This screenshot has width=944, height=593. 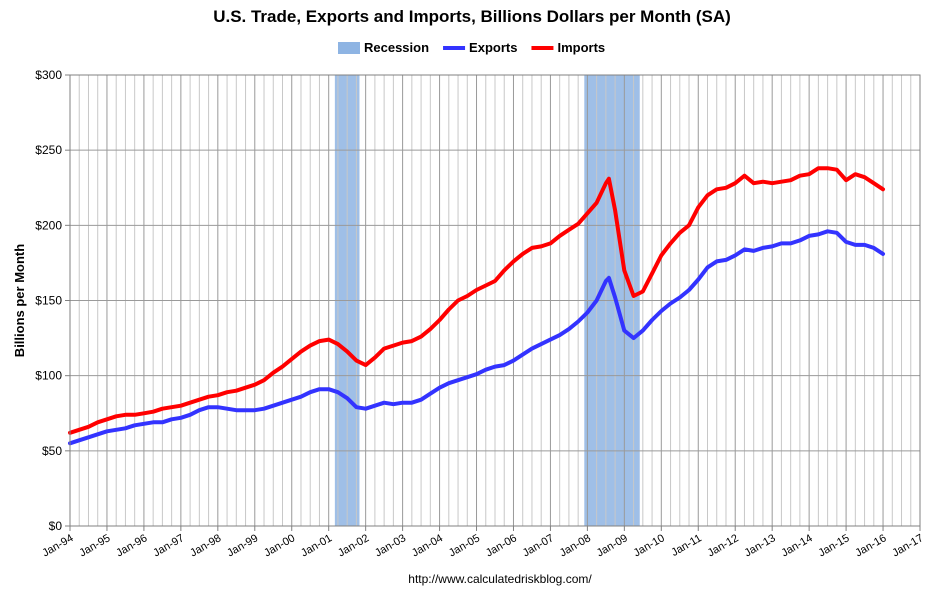 What do you see at coordinates (796, 545) in the screenshot?
I see `x-tick-label: Jan-14` at bounding box center [796, 545].